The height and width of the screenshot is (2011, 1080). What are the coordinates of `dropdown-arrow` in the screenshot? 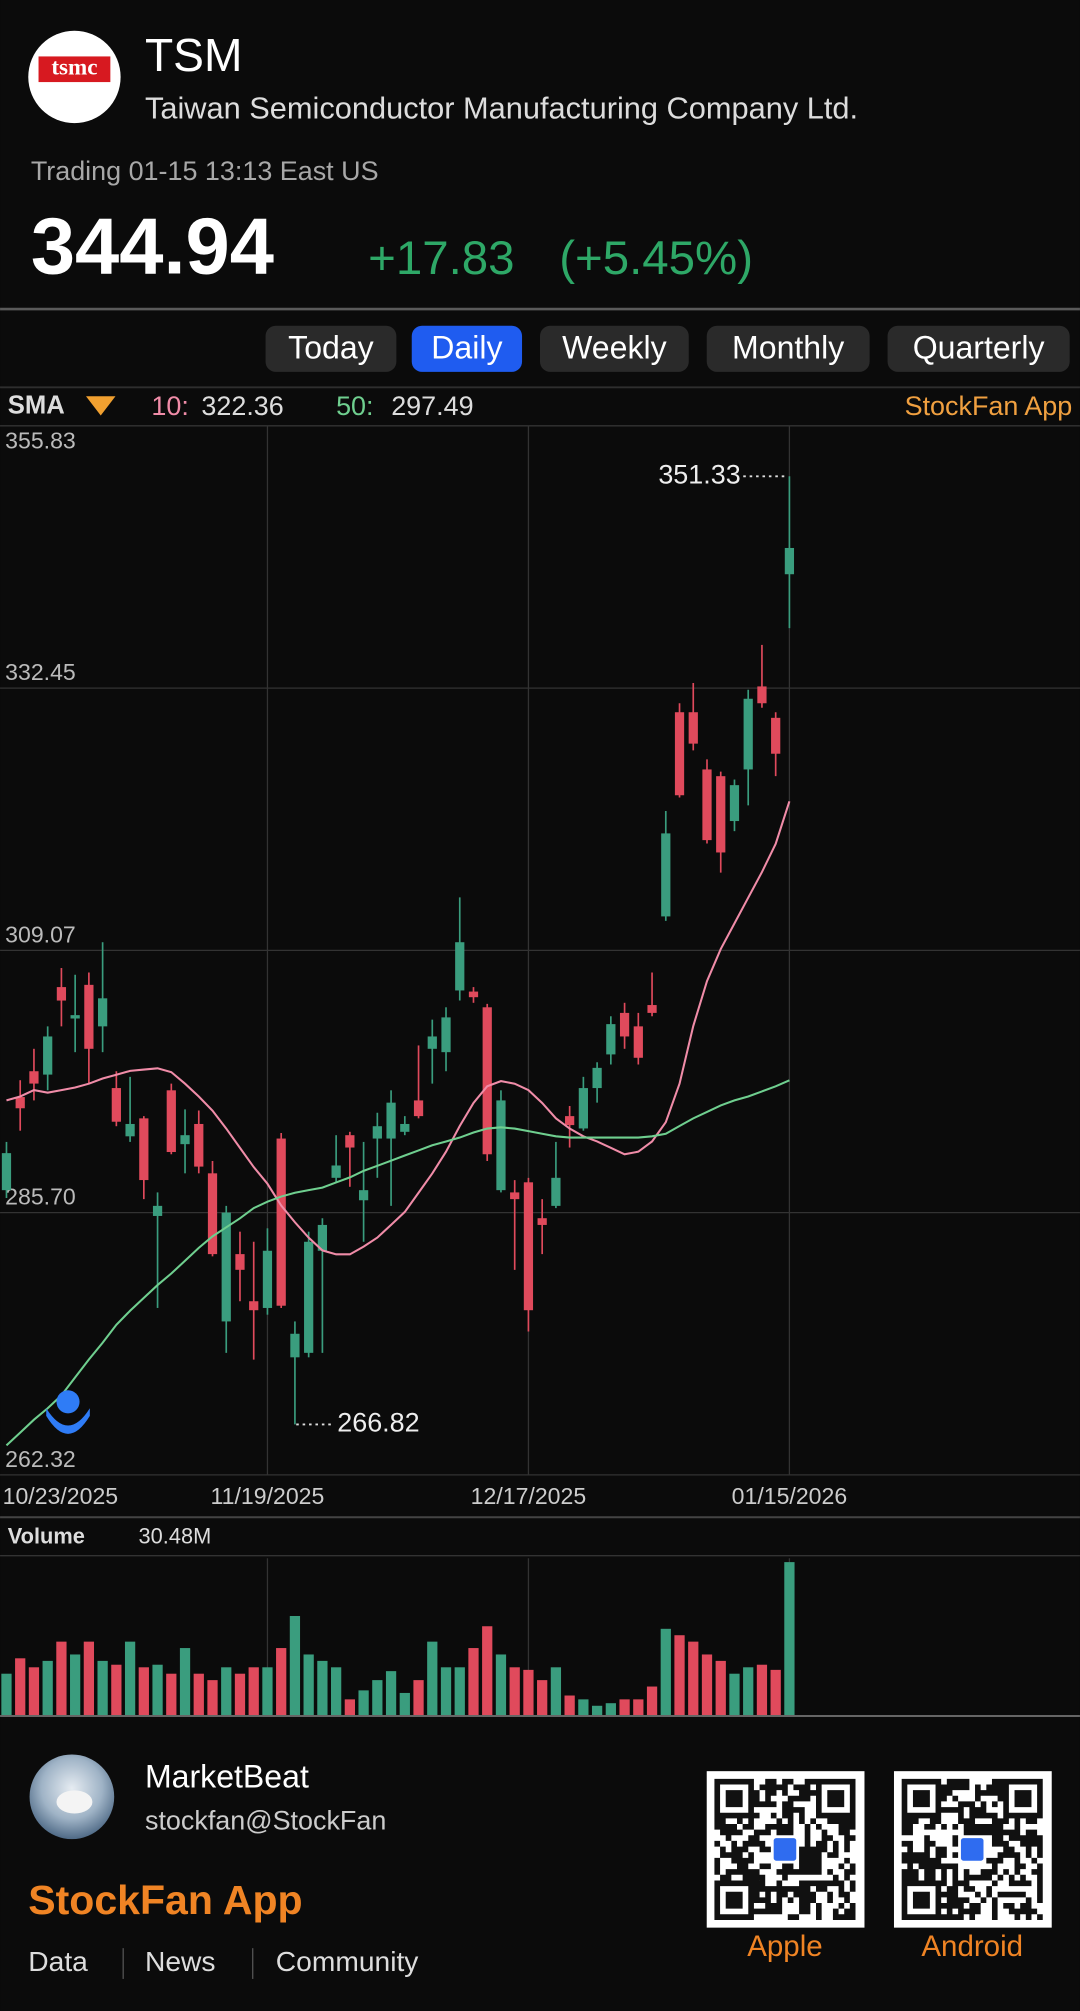 It's located at (100, 406).